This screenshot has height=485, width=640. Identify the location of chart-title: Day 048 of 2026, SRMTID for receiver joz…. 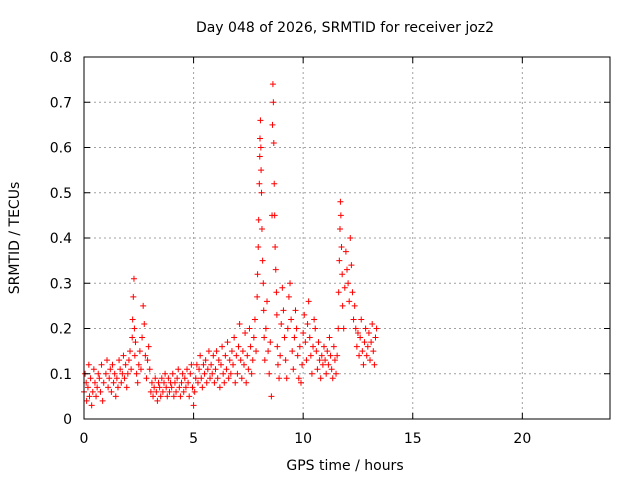
(345, 28).